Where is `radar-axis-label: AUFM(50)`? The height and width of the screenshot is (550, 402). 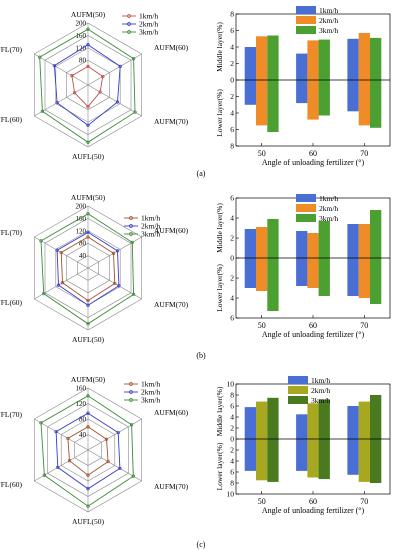 radar-axis-label: AUFM(50) is located at coordinates (88, 14).